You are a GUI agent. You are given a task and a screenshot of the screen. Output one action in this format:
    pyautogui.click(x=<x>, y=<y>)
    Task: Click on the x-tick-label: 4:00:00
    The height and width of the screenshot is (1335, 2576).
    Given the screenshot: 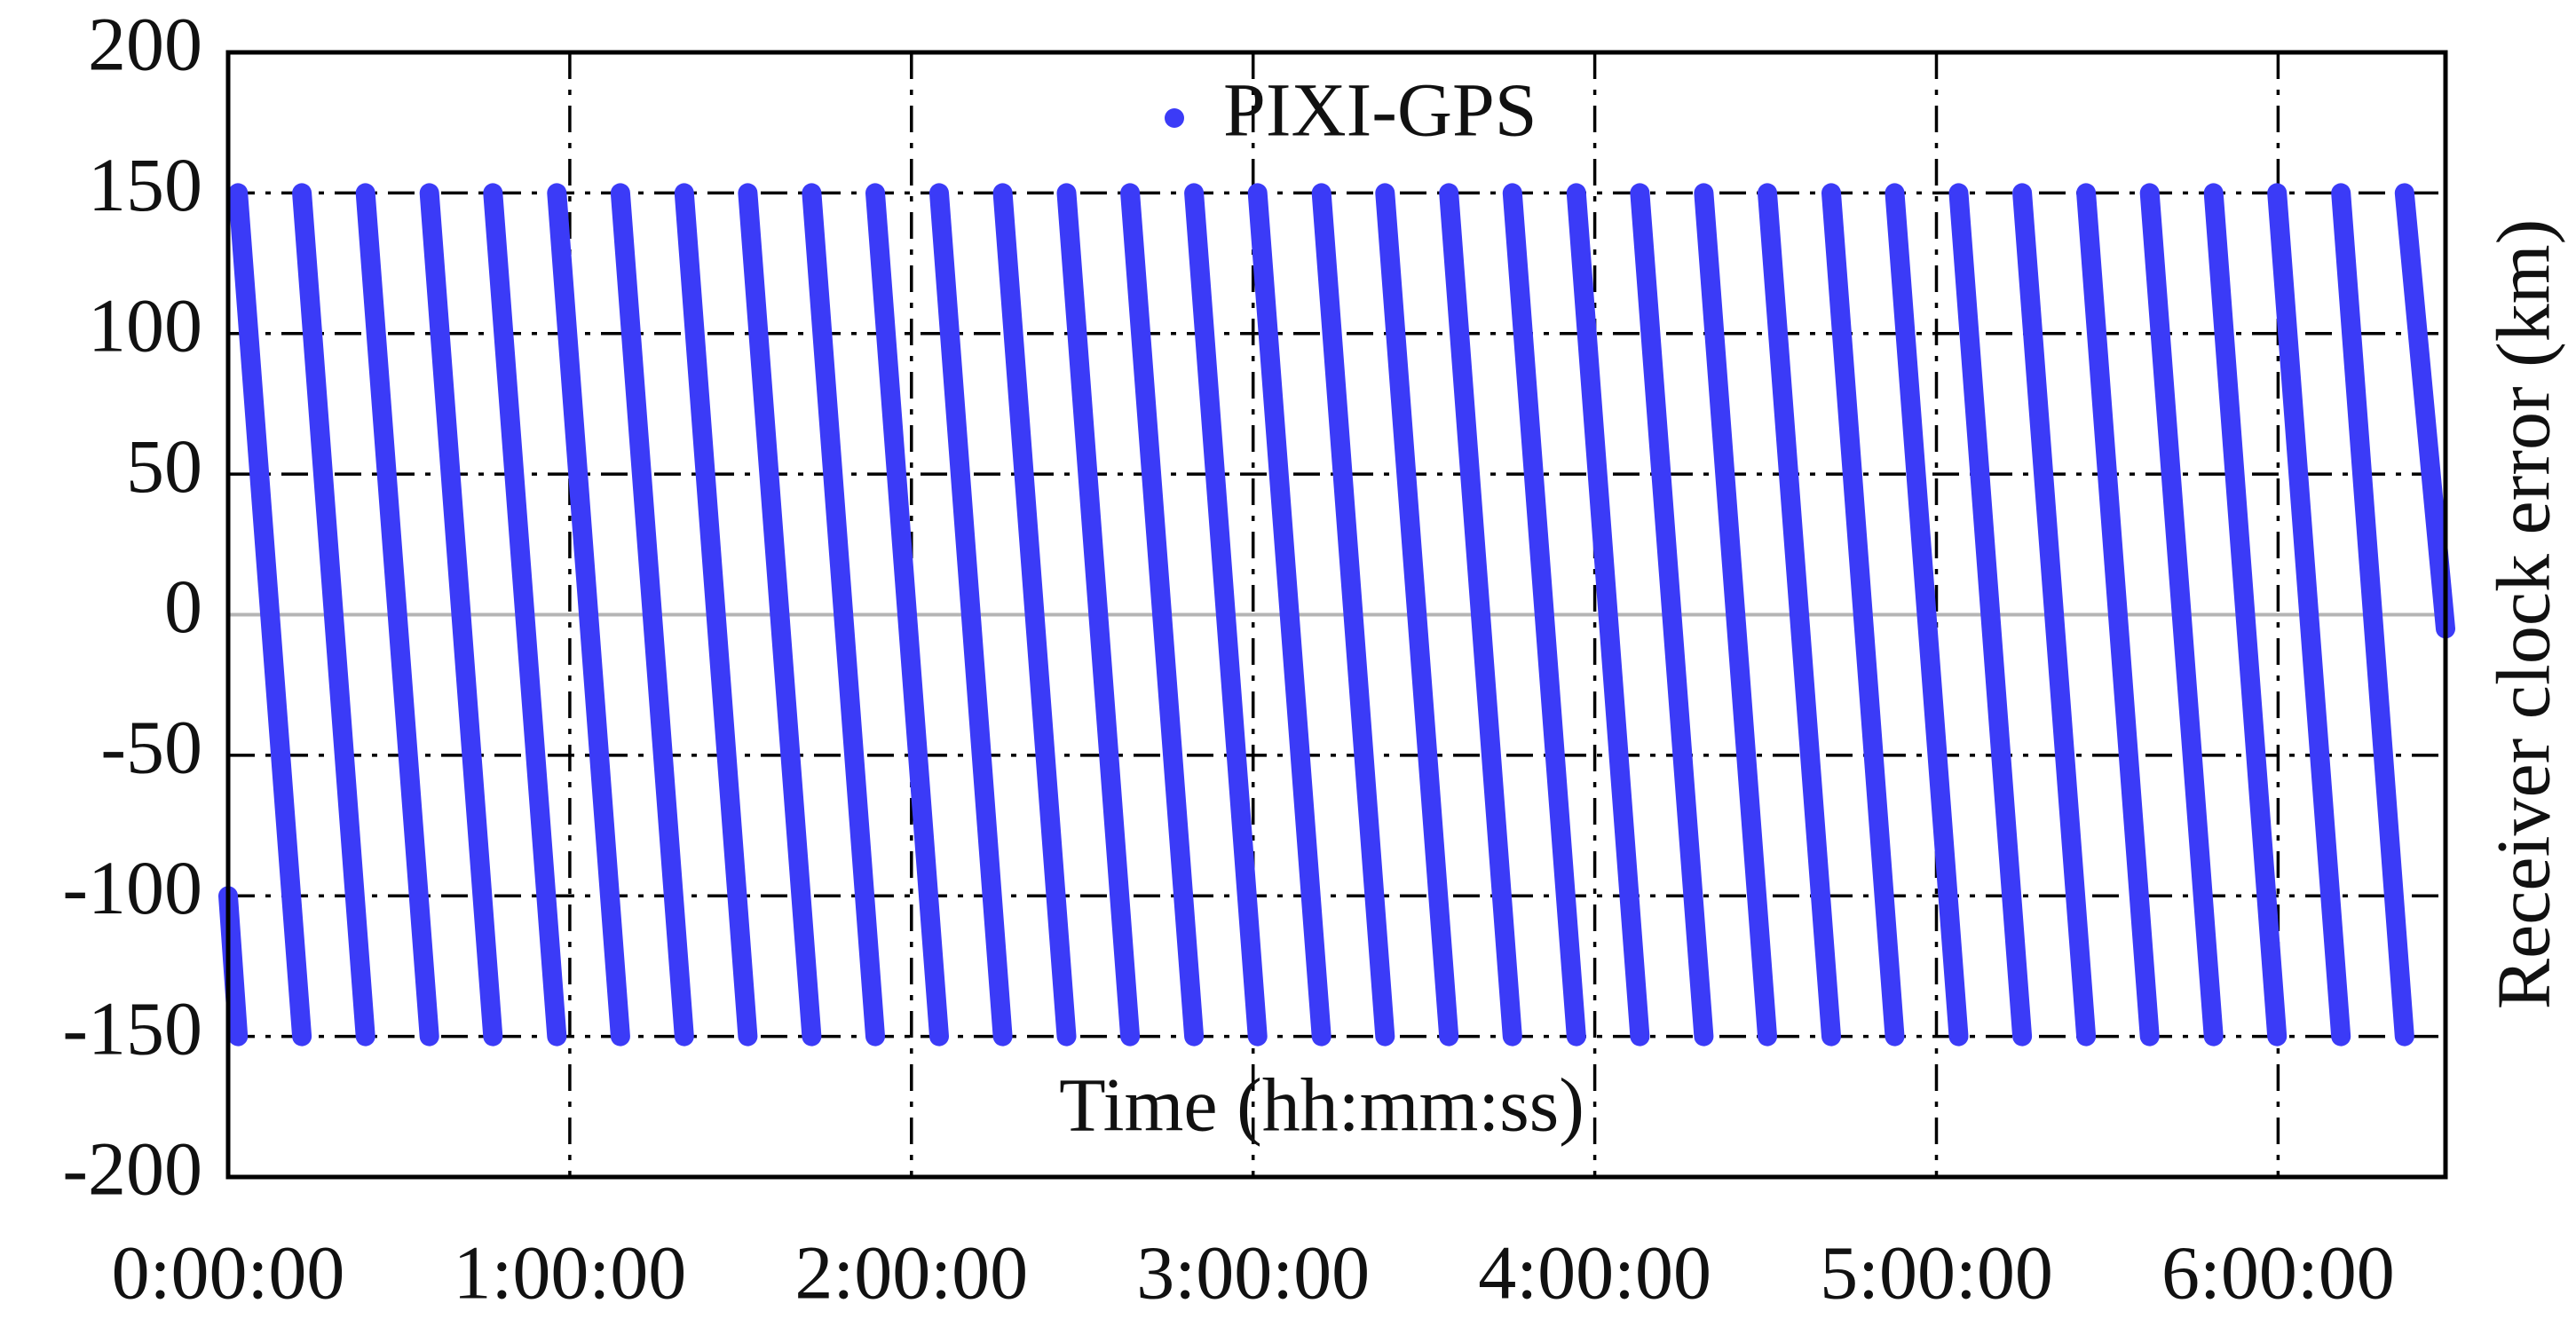 What is the action you would take?
    pyautogui.click(x=1594, y=1272)
    